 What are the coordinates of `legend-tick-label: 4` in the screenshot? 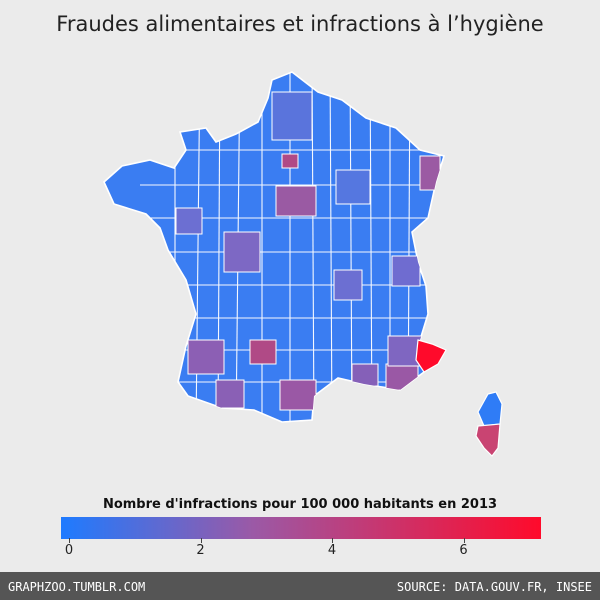 It's located at (332, 550).